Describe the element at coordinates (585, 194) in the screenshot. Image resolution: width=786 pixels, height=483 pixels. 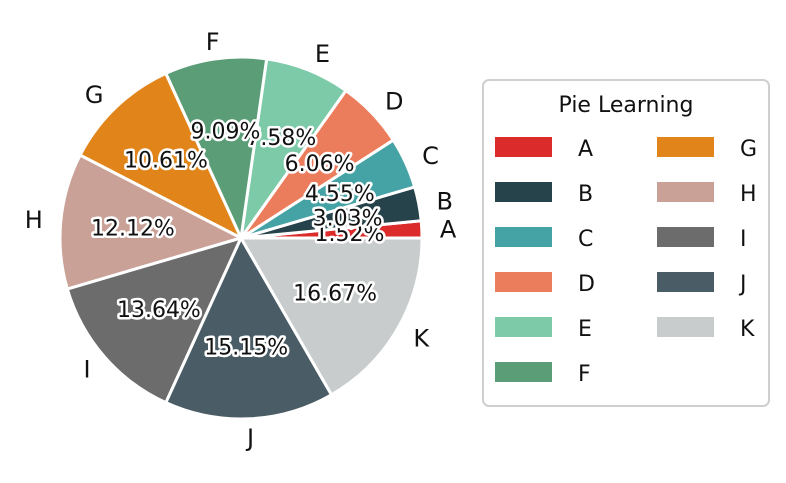
I see `legend-label-b: B` at that location.